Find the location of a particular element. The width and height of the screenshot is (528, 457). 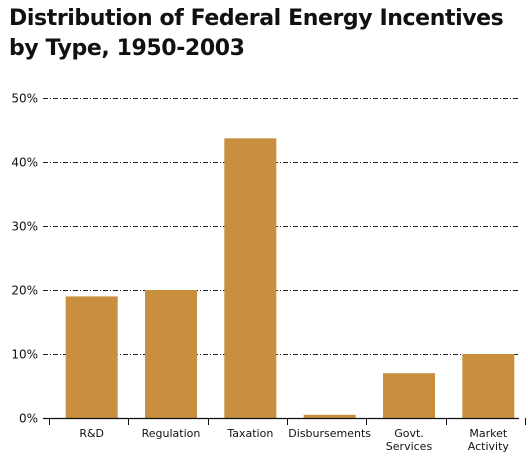

x-tick-label-1: Regulation is located at coordinates (171, 433).